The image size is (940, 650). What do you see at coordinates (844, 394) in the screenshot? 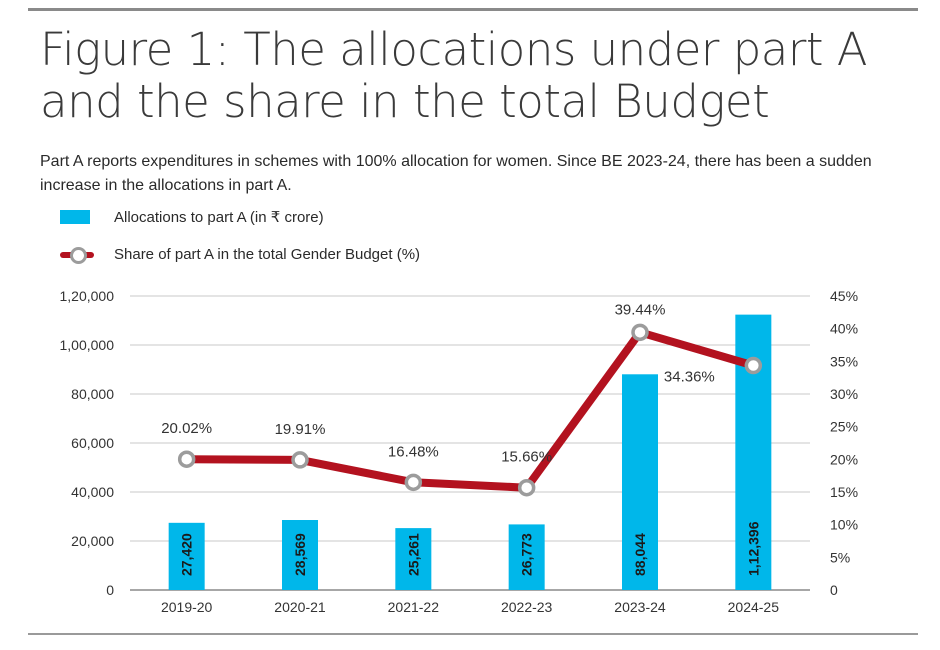
I see `y-right-tick-label: 30%` at bounding box center [844, 394].